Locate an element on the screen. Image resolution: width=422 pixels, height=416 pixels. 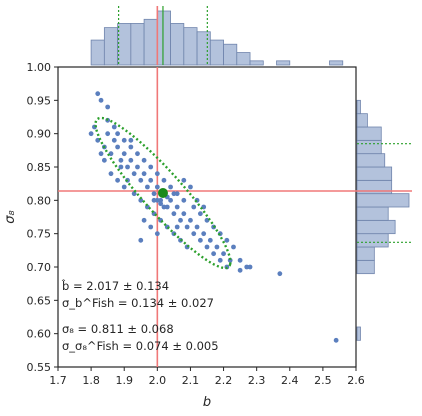
x-axis-label: b is located at coordinates (207, 402).